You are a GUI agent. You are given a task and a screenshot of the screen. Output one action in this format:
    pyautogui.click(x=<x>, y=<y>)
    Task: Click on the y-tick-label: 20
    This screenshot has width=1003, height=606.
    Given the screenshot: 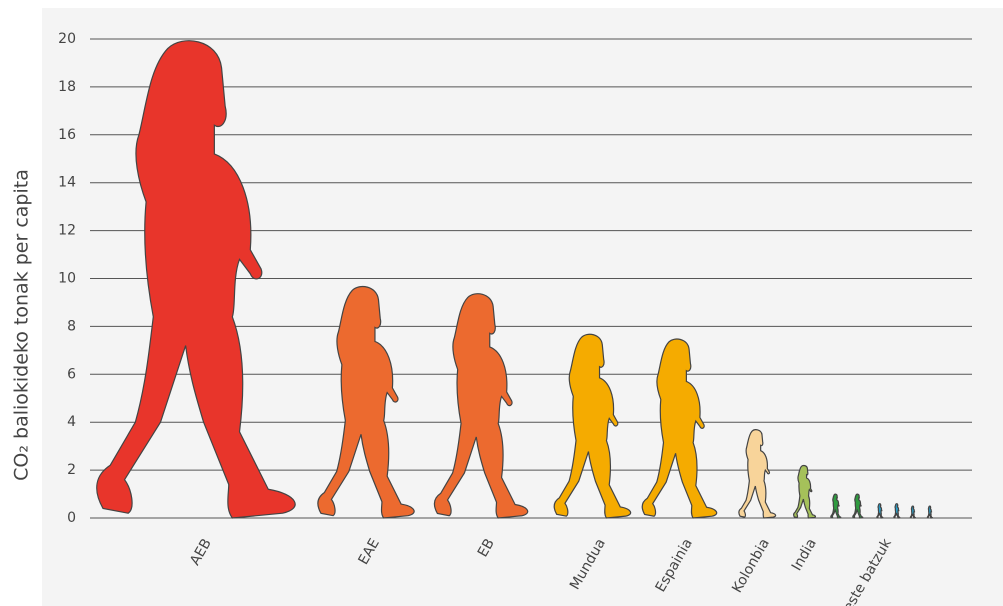 What is the action you would take?
    pyautogui.click(x=67, y=39)
    